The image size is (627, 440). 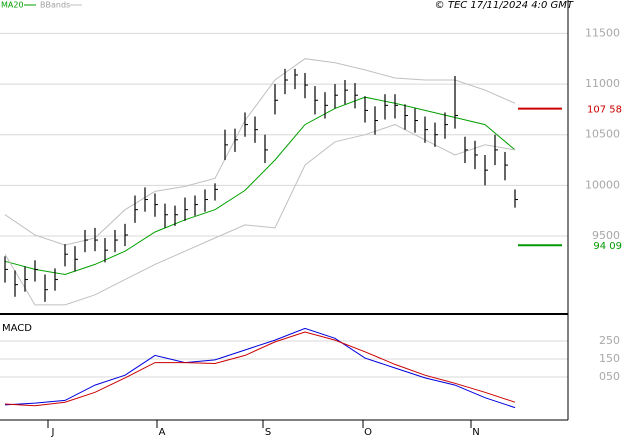 I want to click on y-tick-label: 150, so click(x=609, y=358).